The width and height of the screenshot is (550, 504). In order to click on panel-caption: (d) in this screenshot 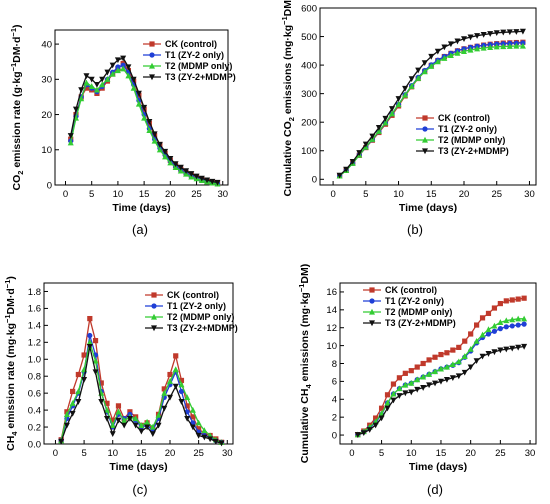, I will do `click(435, 489)`.